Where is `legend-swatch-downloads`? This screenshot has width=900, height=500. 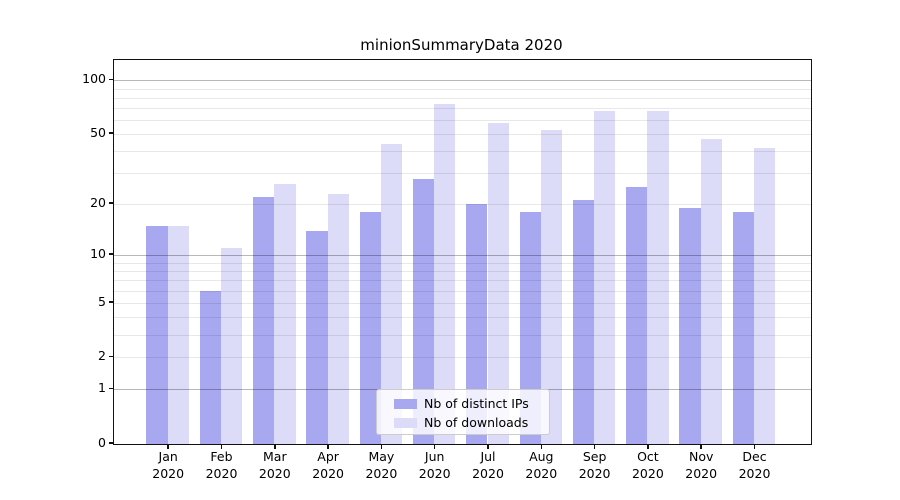
legend-swatch-downloads is located at coordinates (405, 422).